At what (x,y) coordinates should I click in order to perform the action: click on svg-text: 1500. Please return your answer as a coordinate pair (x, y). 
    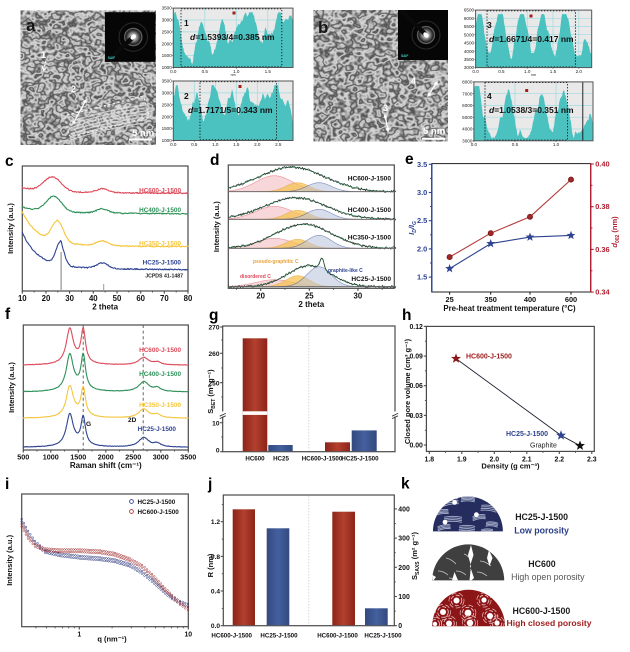
    Looking at the image, I should click on (78, 457).